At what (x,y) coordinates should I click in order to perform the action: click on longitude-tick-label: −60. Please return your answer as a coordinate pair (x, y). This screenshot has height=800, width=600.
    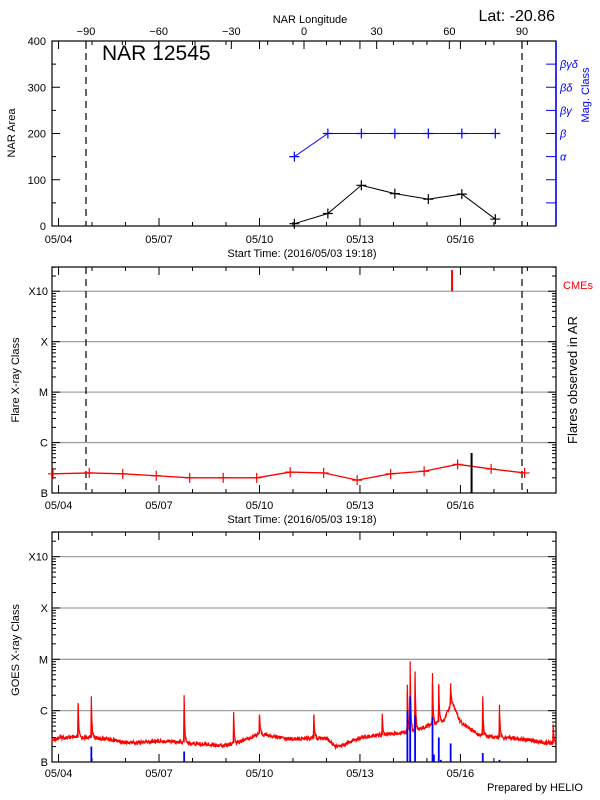
    Looking at the image, I should click on (158, 32).